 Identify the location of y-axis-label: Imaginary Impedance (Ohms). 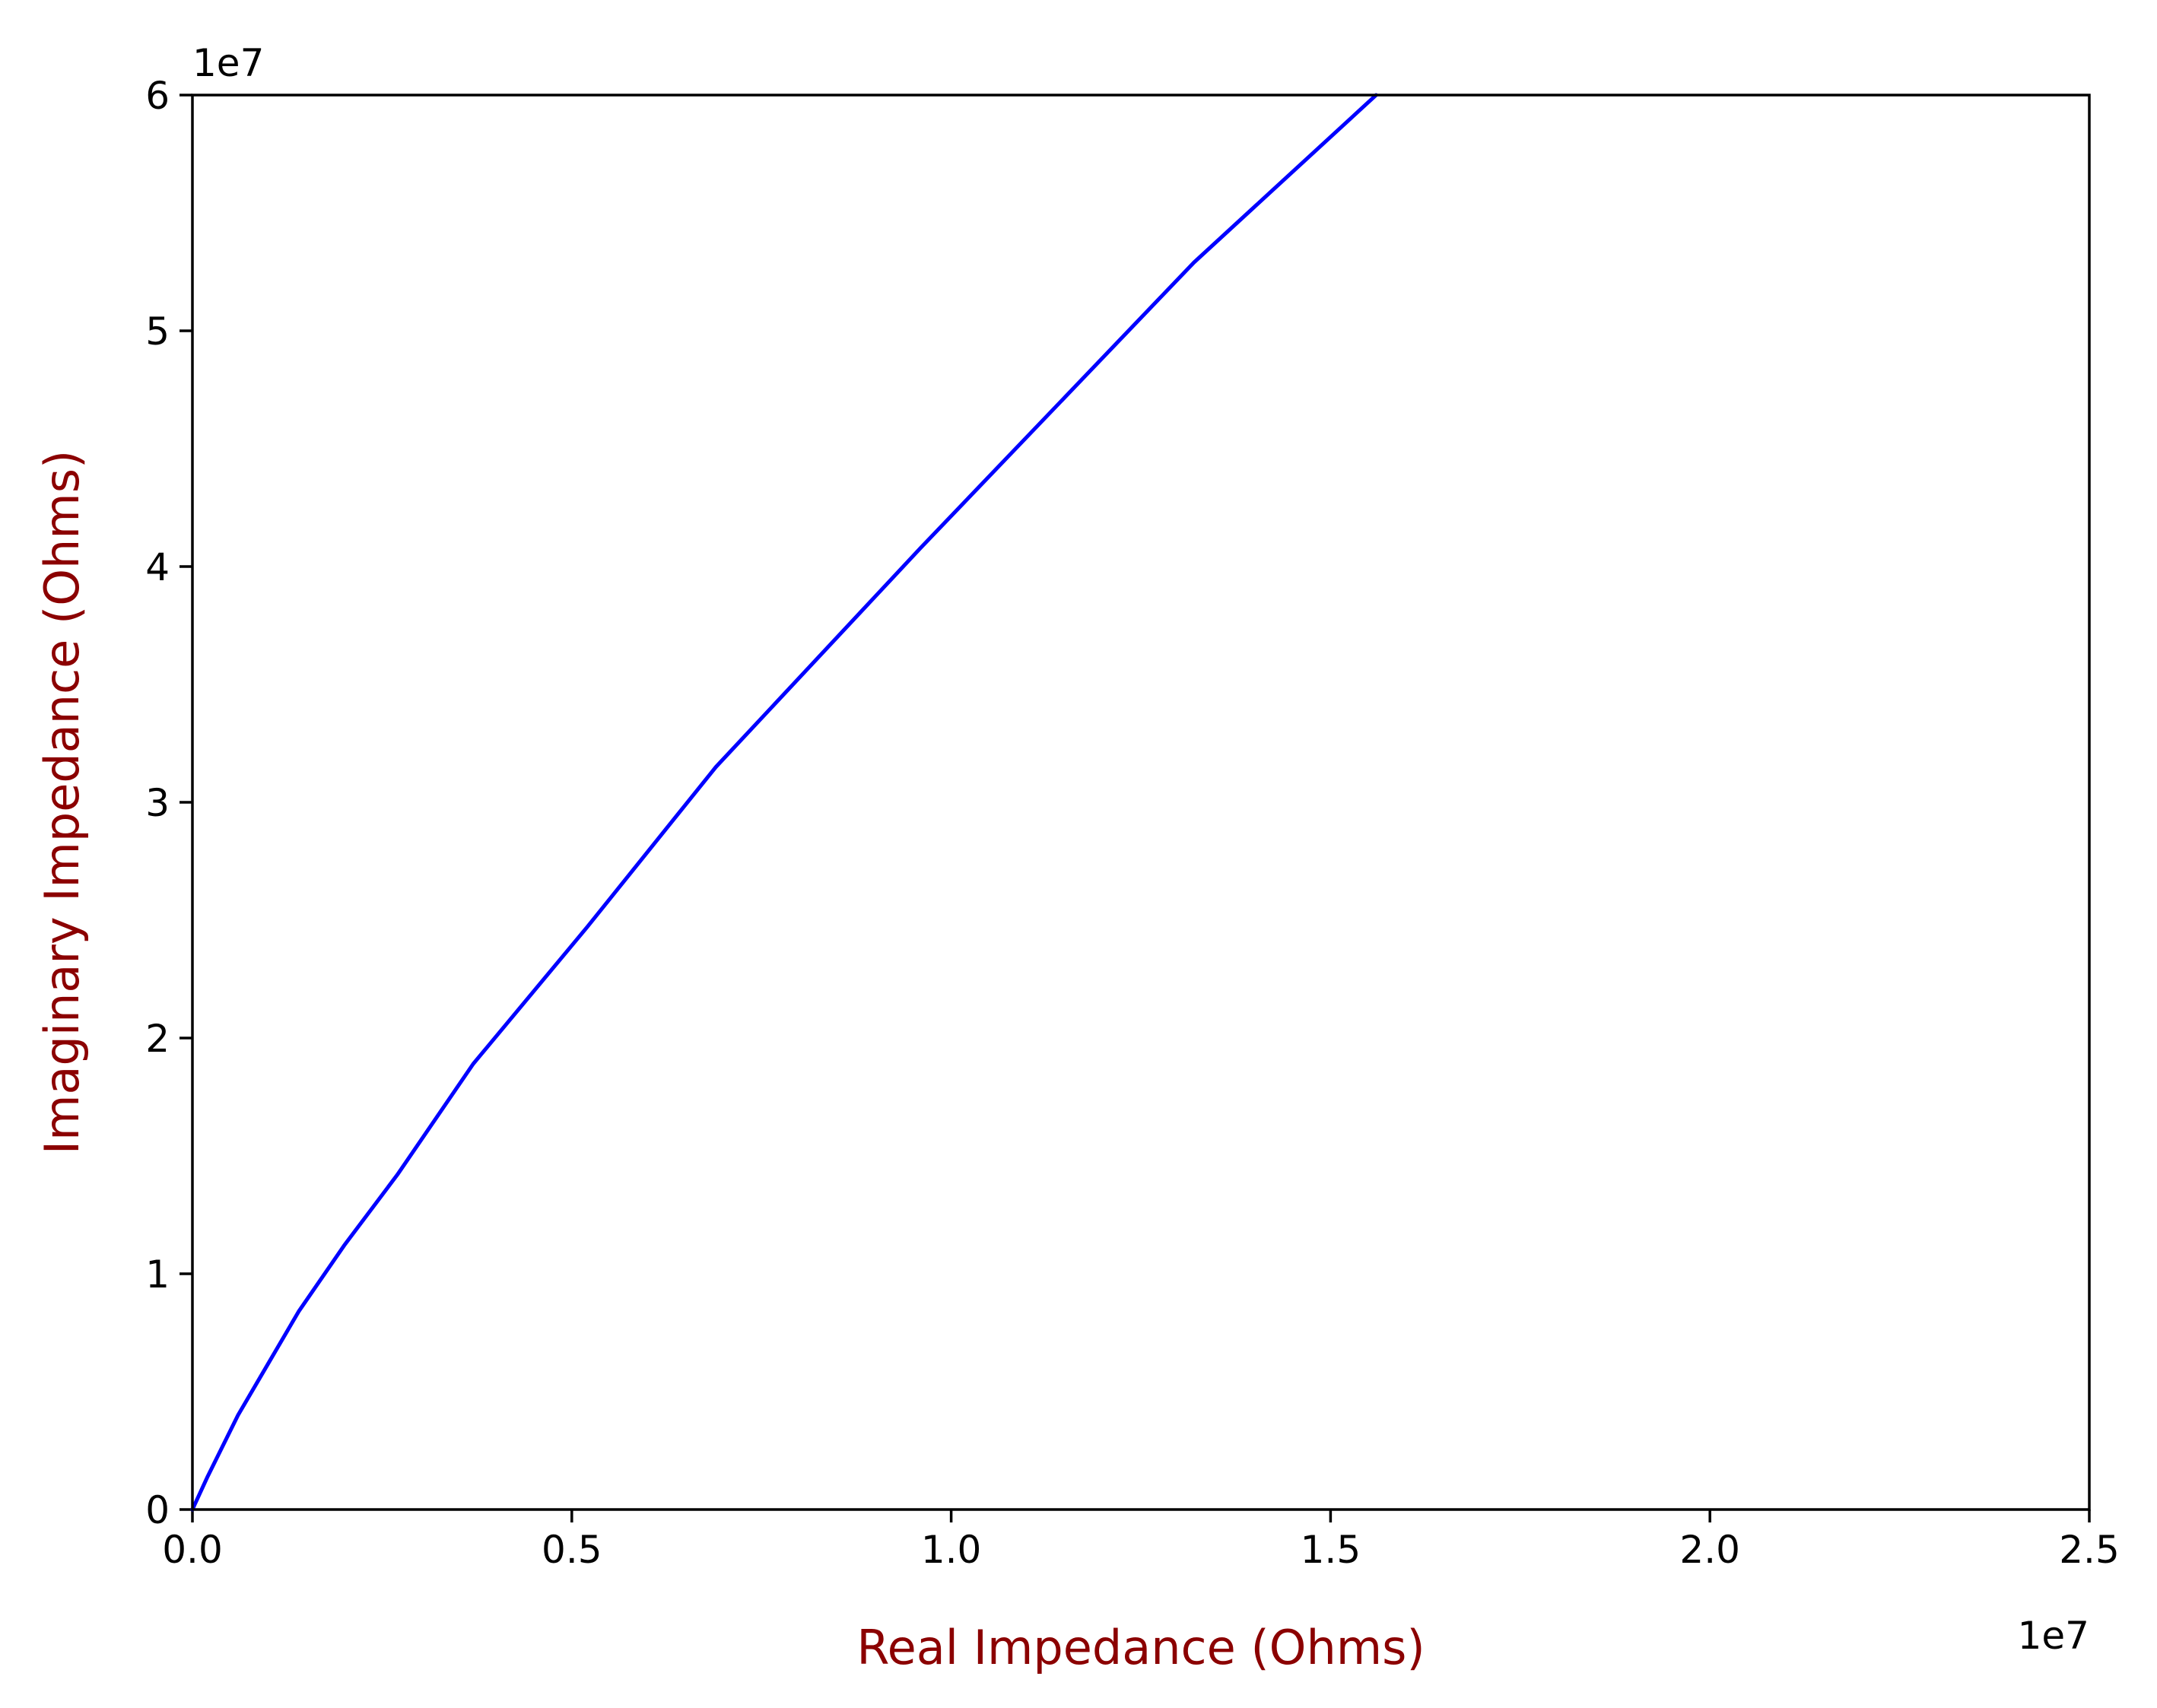
(62, 802).